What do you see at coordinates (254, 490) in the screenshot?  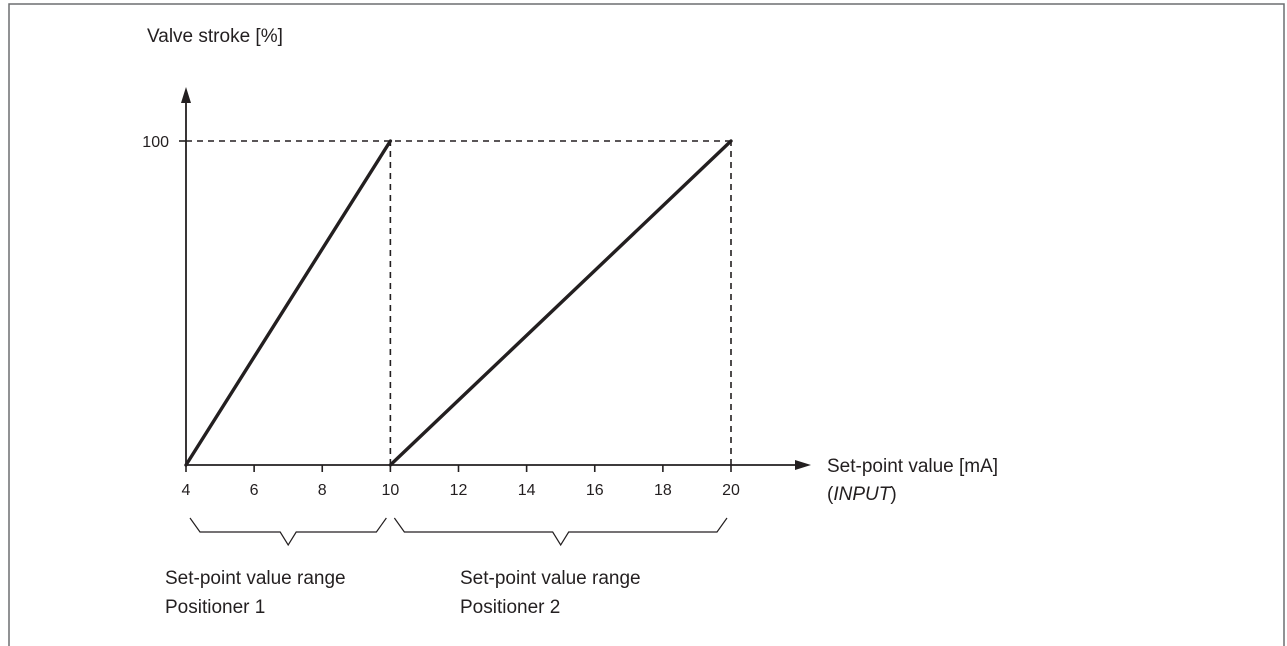 I see `x-tick-label-6: 6` at bounding box center [254, 490].